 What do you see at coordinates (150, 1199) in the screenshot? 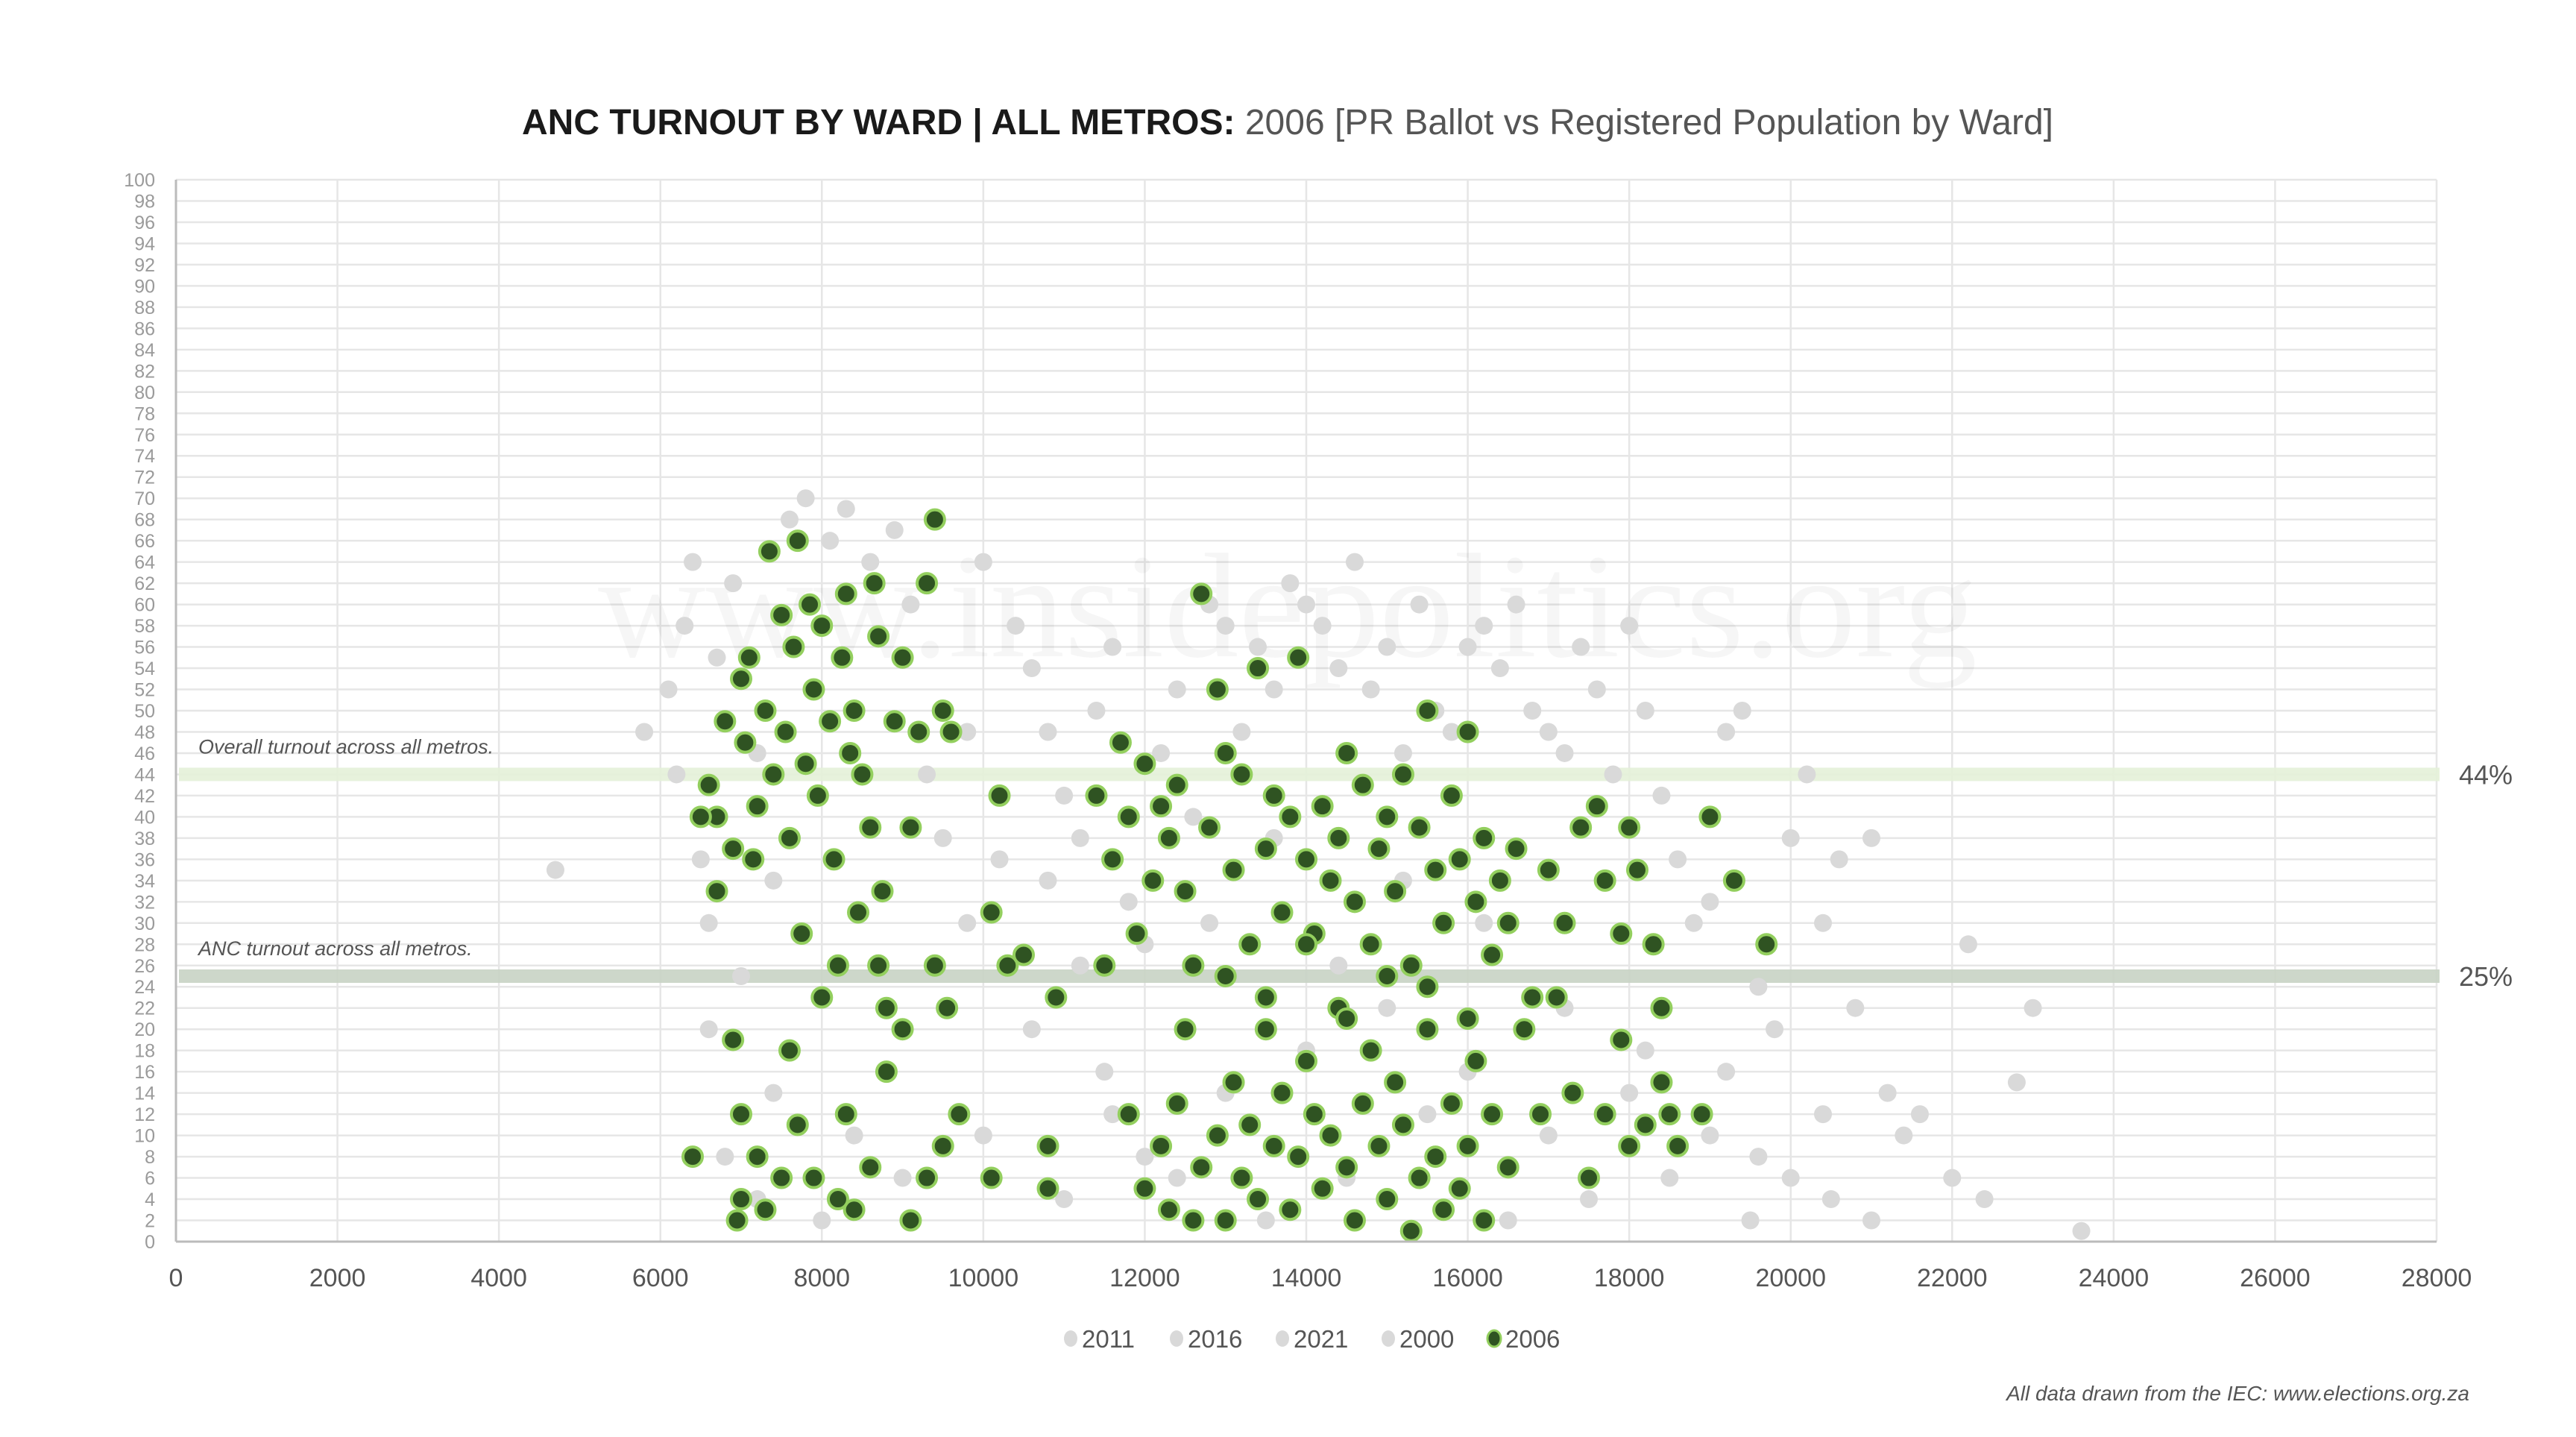
I see `y-tick-label: 4` at bounding box center [150, 1199].